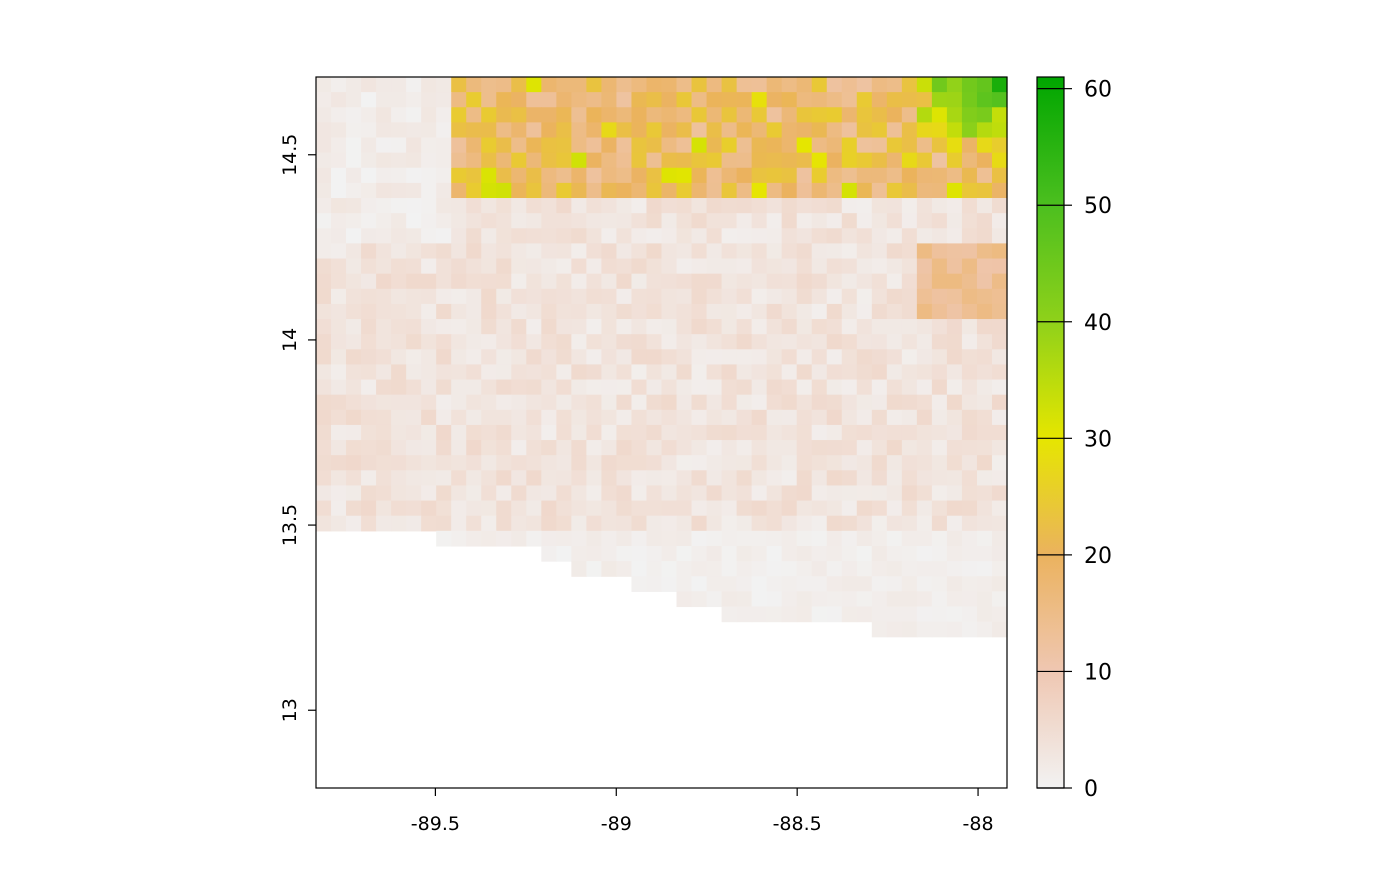 This screenshot has height=869, width=1400. What do you see at coordinates (290, 155) in the screenshot?
I see `y-tick-label: 14.5` at bounding box center [290, 155].